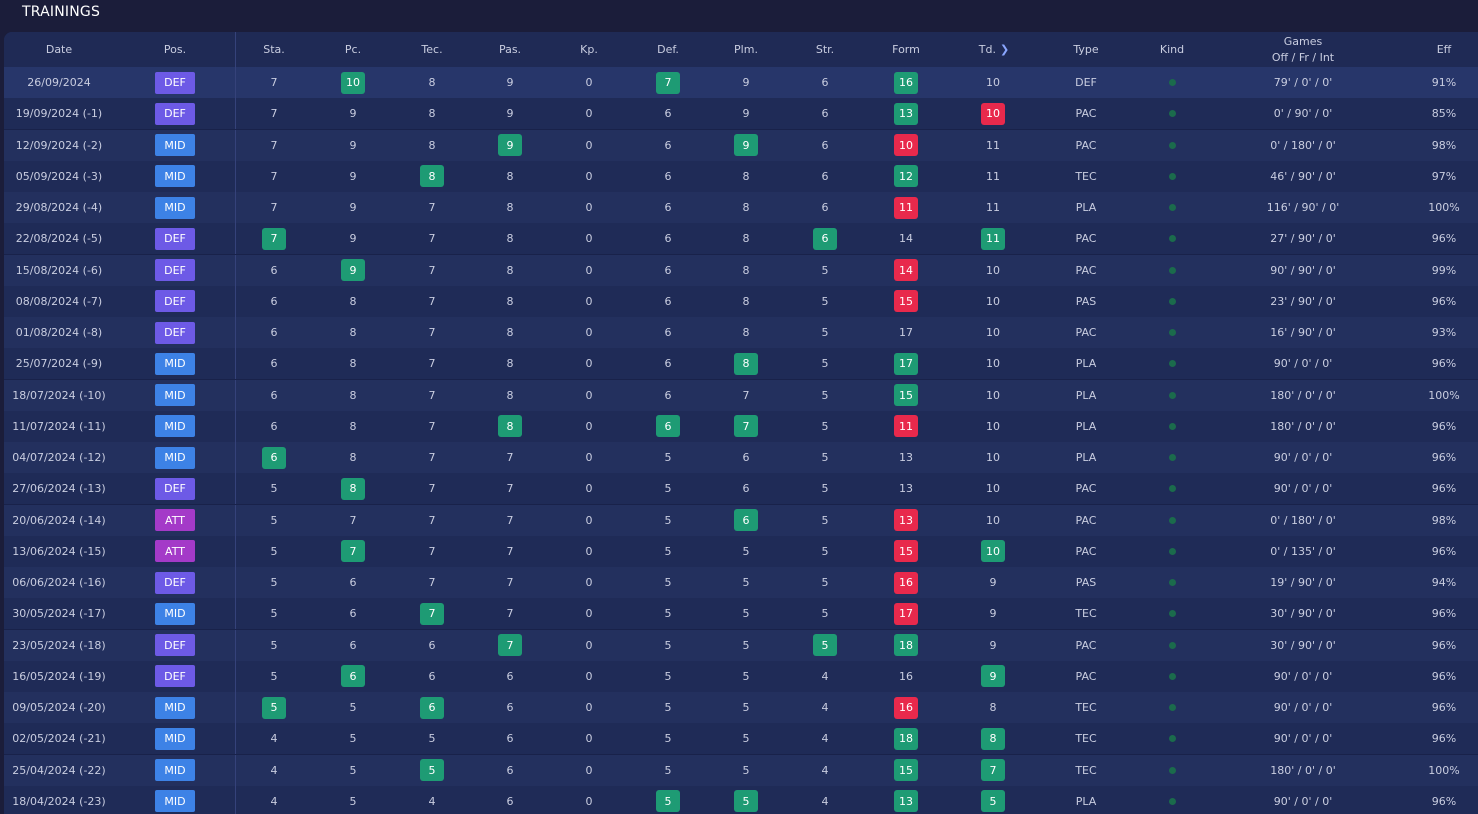 This screenshot has width=1478, height=814. Describe the element at coordinates (589, 49) in the screenshot. I see `header-kp: Kp.` at that location.